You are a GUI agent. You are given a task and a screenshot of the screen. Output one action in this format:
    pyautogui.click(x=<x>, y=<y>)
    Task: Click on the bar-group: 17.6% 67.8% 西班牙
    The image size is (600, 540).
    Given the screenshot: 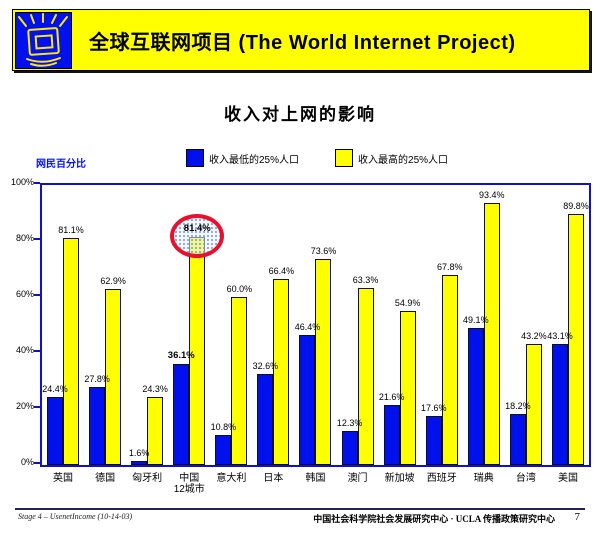 What is the action you would take?
    pyautogui.click(x=442, y=334)
    